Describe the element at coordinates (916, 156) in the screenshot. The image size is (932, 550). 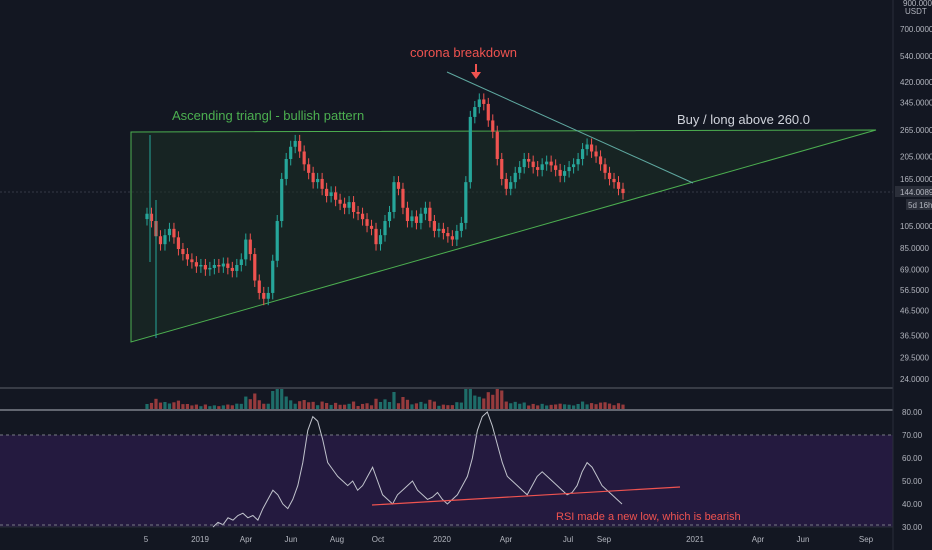
I see `price-tick-label: 205.0000` at that location.